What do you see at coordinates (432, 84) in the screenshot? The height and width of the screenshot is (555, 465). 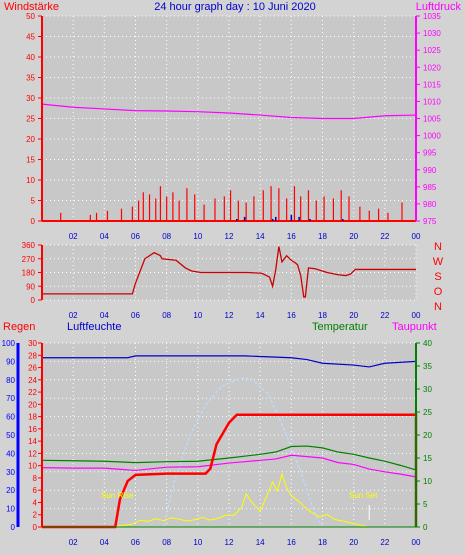 I see `pressure-tick-label: 1015` at bounding box center [432, 84].